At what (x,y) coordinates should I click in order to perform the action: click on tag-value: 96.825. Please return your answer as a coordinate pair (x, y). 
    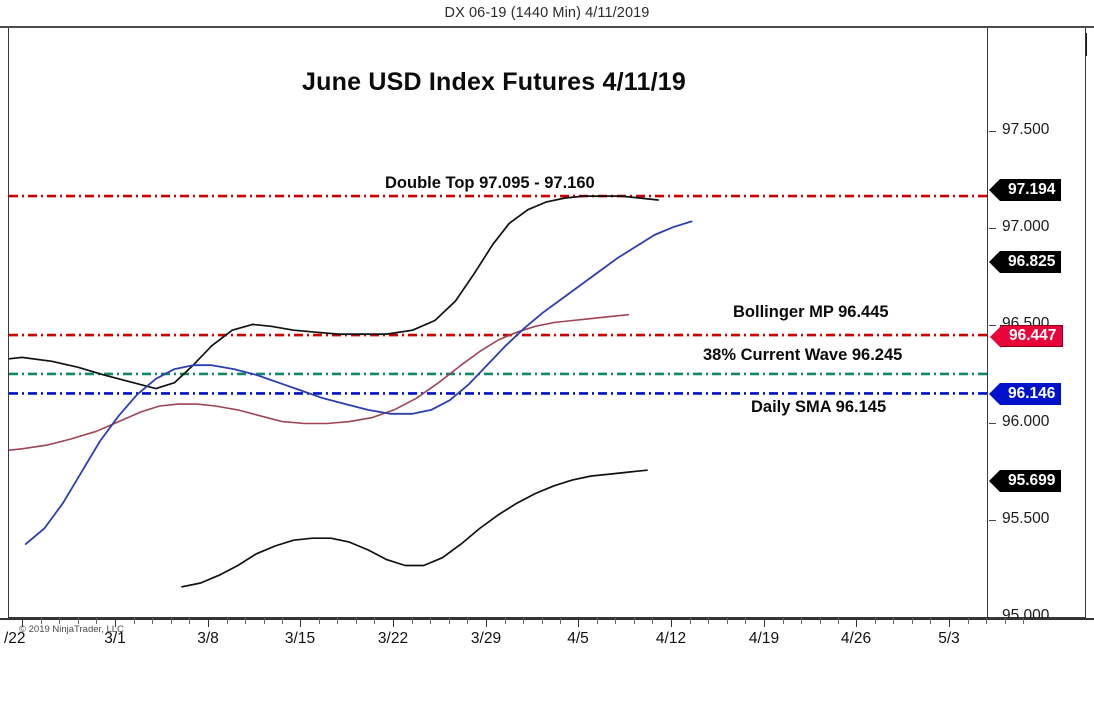
    Looking at the image, I should click on (1032, 262).